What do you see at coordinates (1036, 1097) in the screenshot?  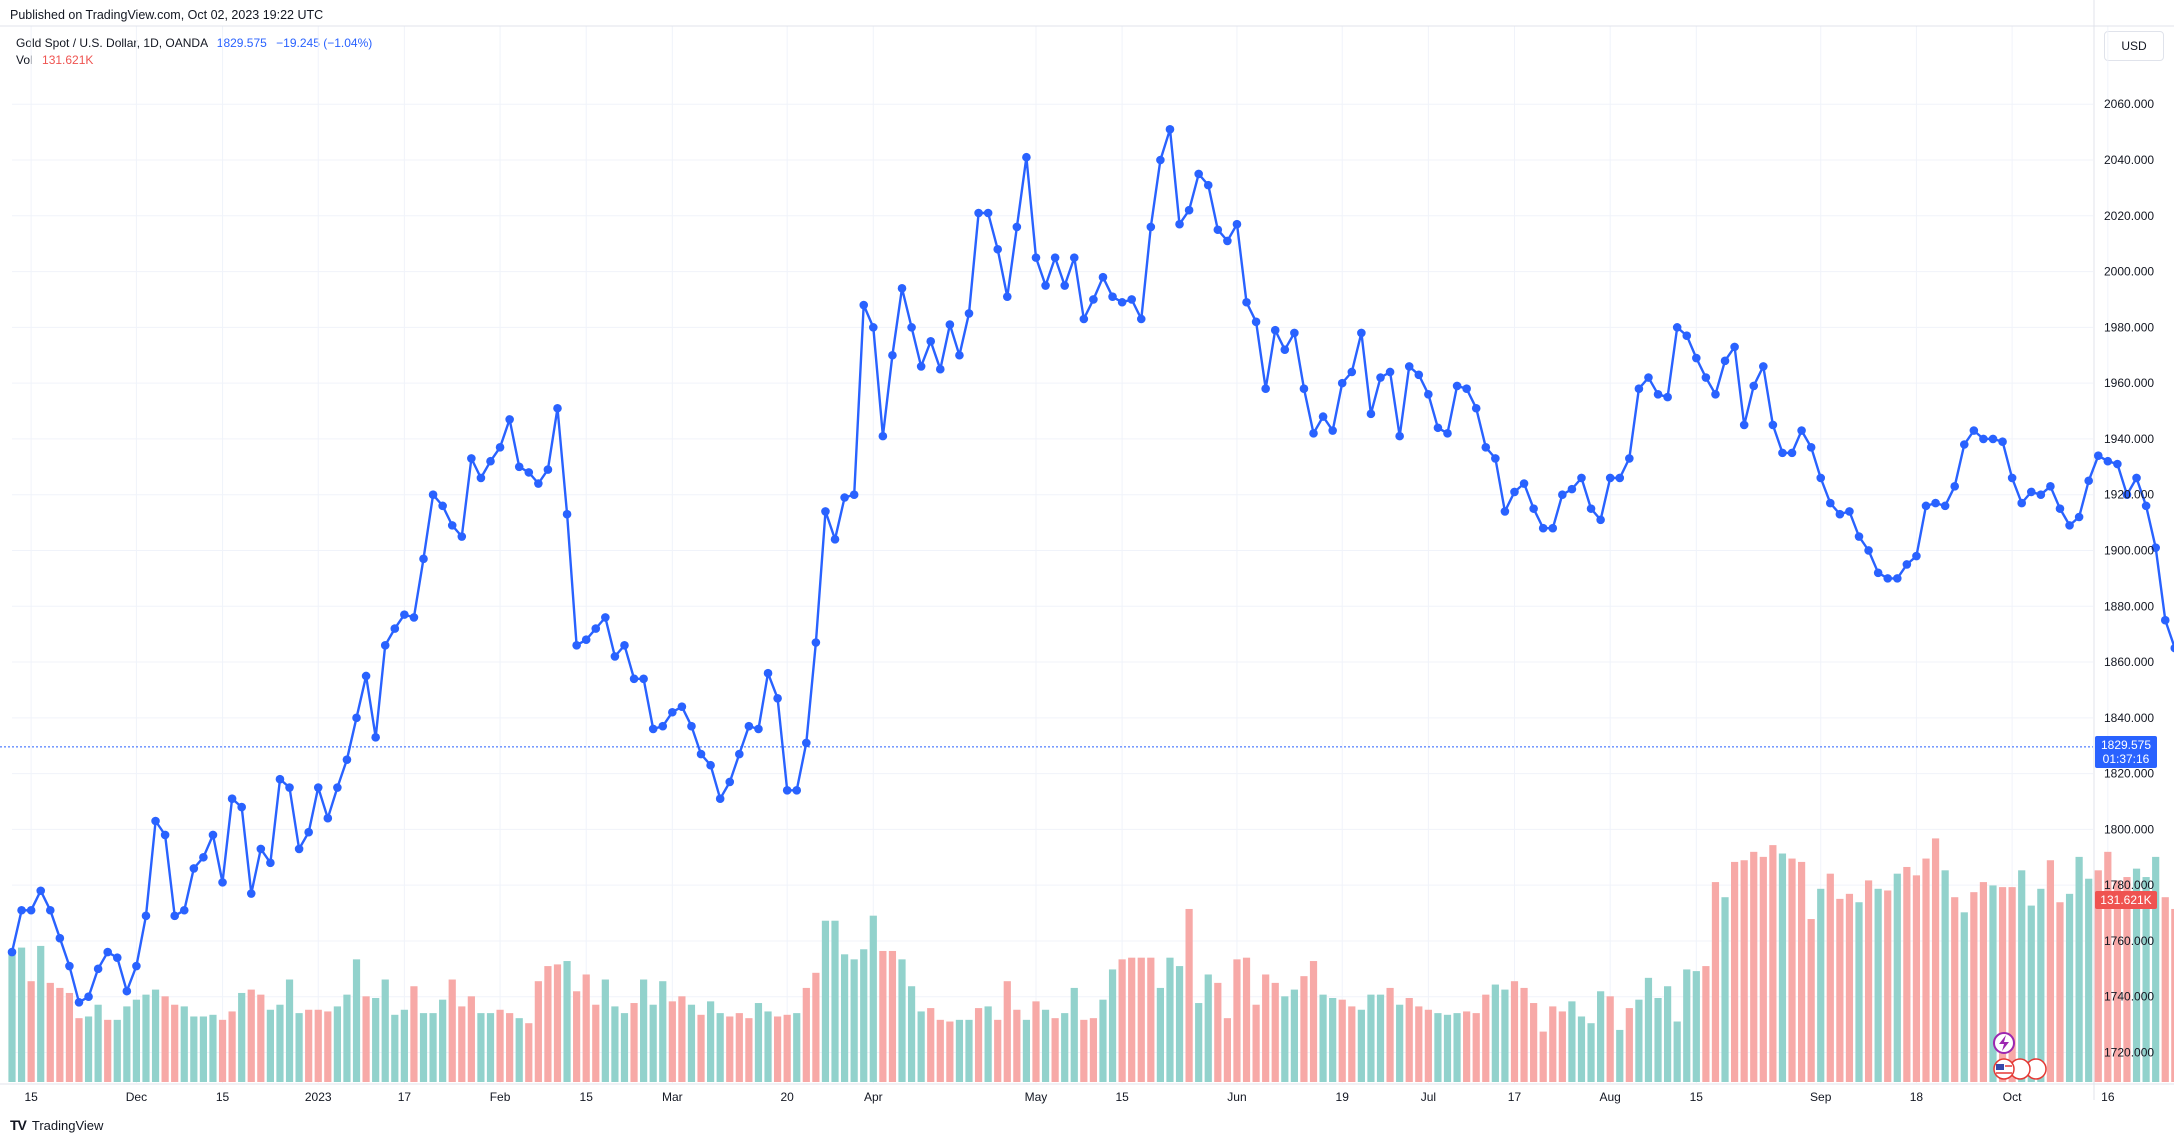 I see `time-axis-label: May` at bounding box center [1036, 1097].